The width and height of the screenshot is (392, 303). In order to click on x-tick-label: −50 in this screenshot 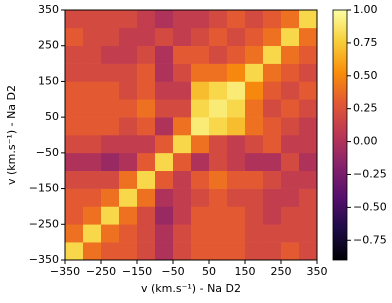, I will do `click(172, 271)`.